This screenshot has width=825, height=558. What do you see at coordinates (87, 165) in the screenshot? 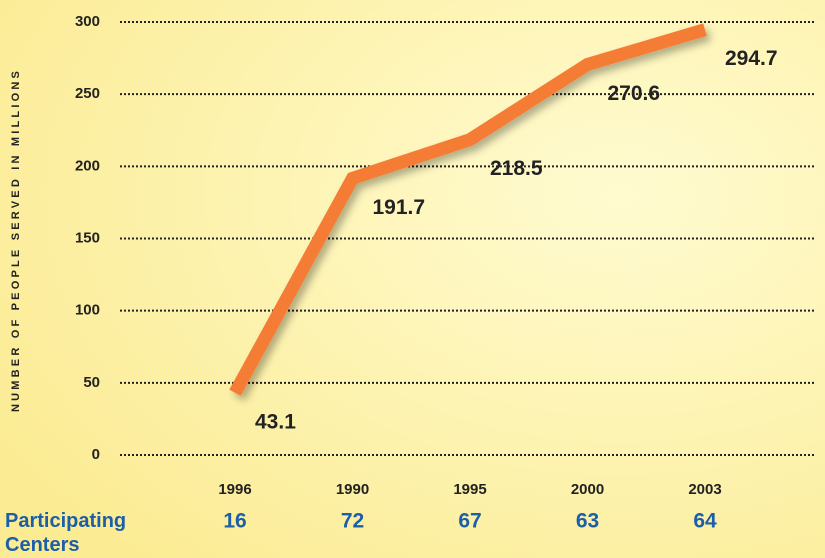
I see `y-tick-label: 200` at bounding box center [87, 165].